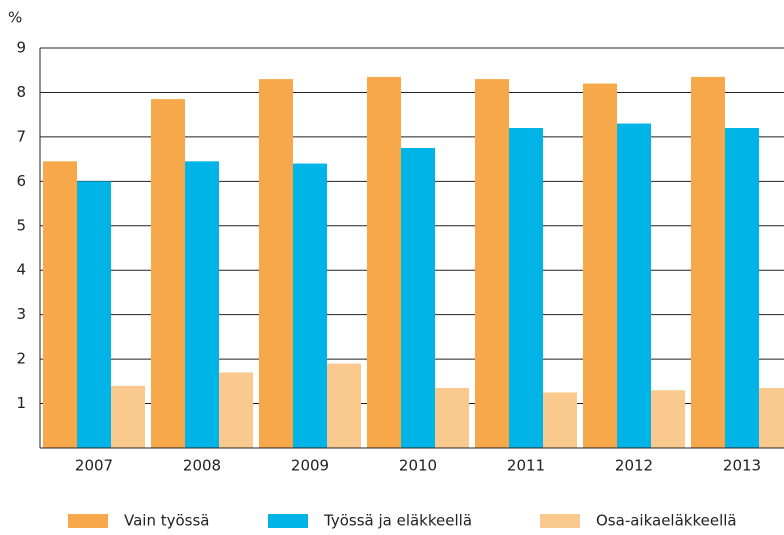 The height and width of the screenshot is (535, 784). I want to click on x-tick-label: 2007, so click(94, 466).